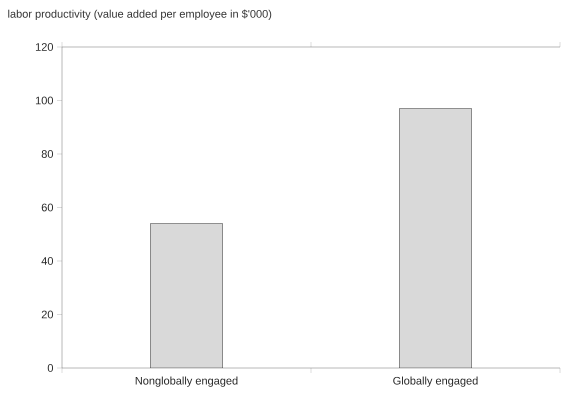 This screenshot has height=404, width=564. I want to click on x-tick-label: Nonglobally engaged, so click(187, 381).